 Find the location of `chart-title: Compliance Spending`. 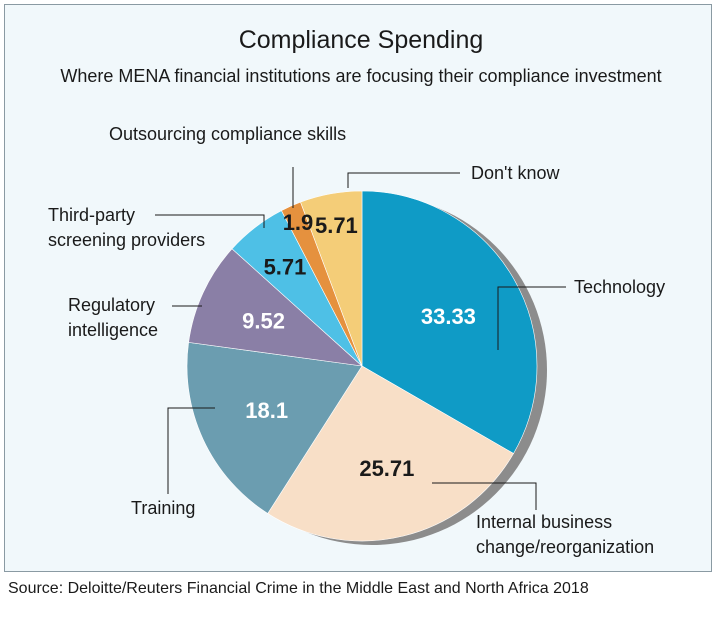

chart-title: Compliance Spending is located at coordinates (361, 40).